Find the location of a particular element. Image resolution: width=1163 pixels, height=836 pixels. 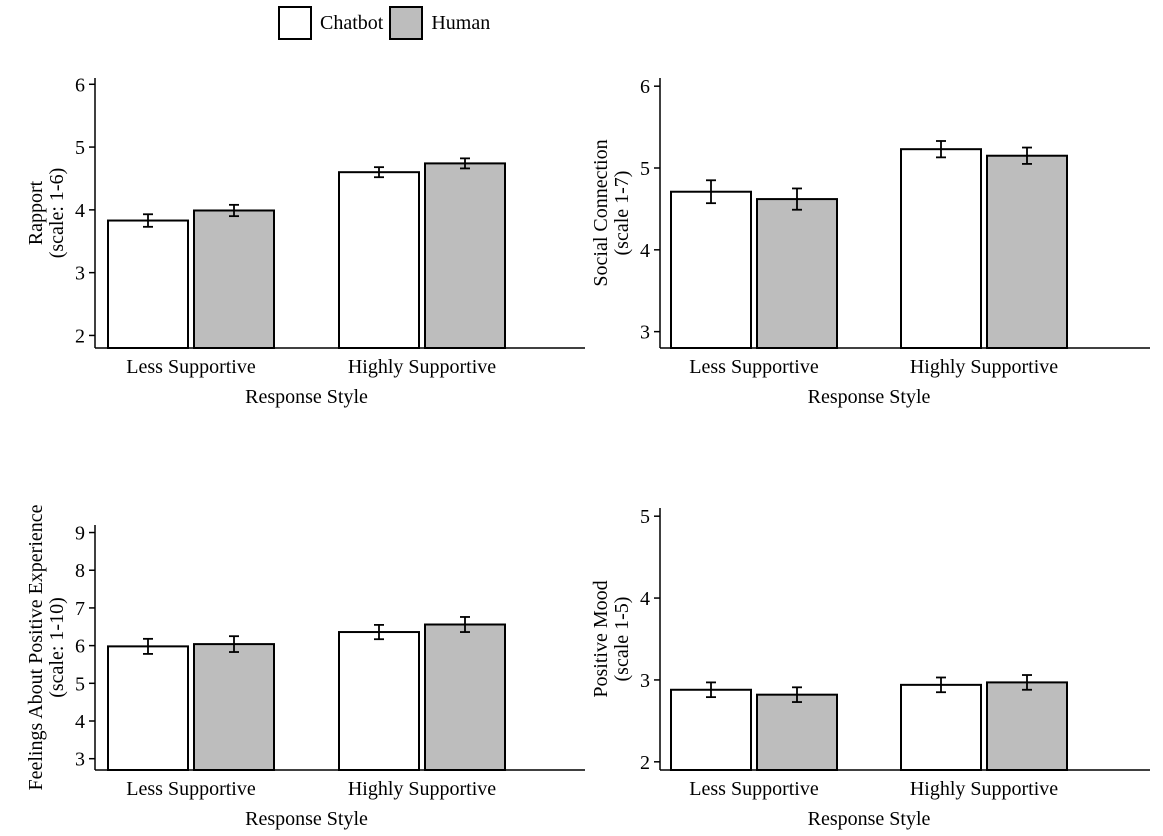

y-tick-label: 9 is located at coordinates (80, 534).